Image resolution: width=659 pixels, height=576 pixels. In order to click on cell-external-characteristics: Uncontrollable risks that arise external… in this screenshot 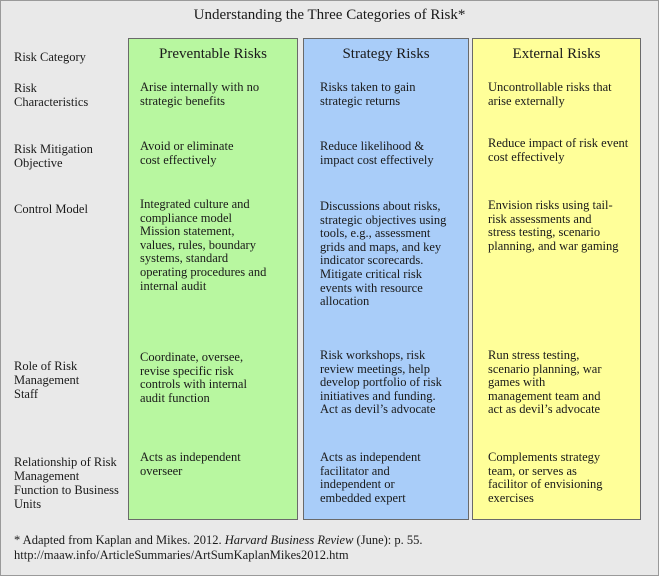, I will do `click(550, 94)`.